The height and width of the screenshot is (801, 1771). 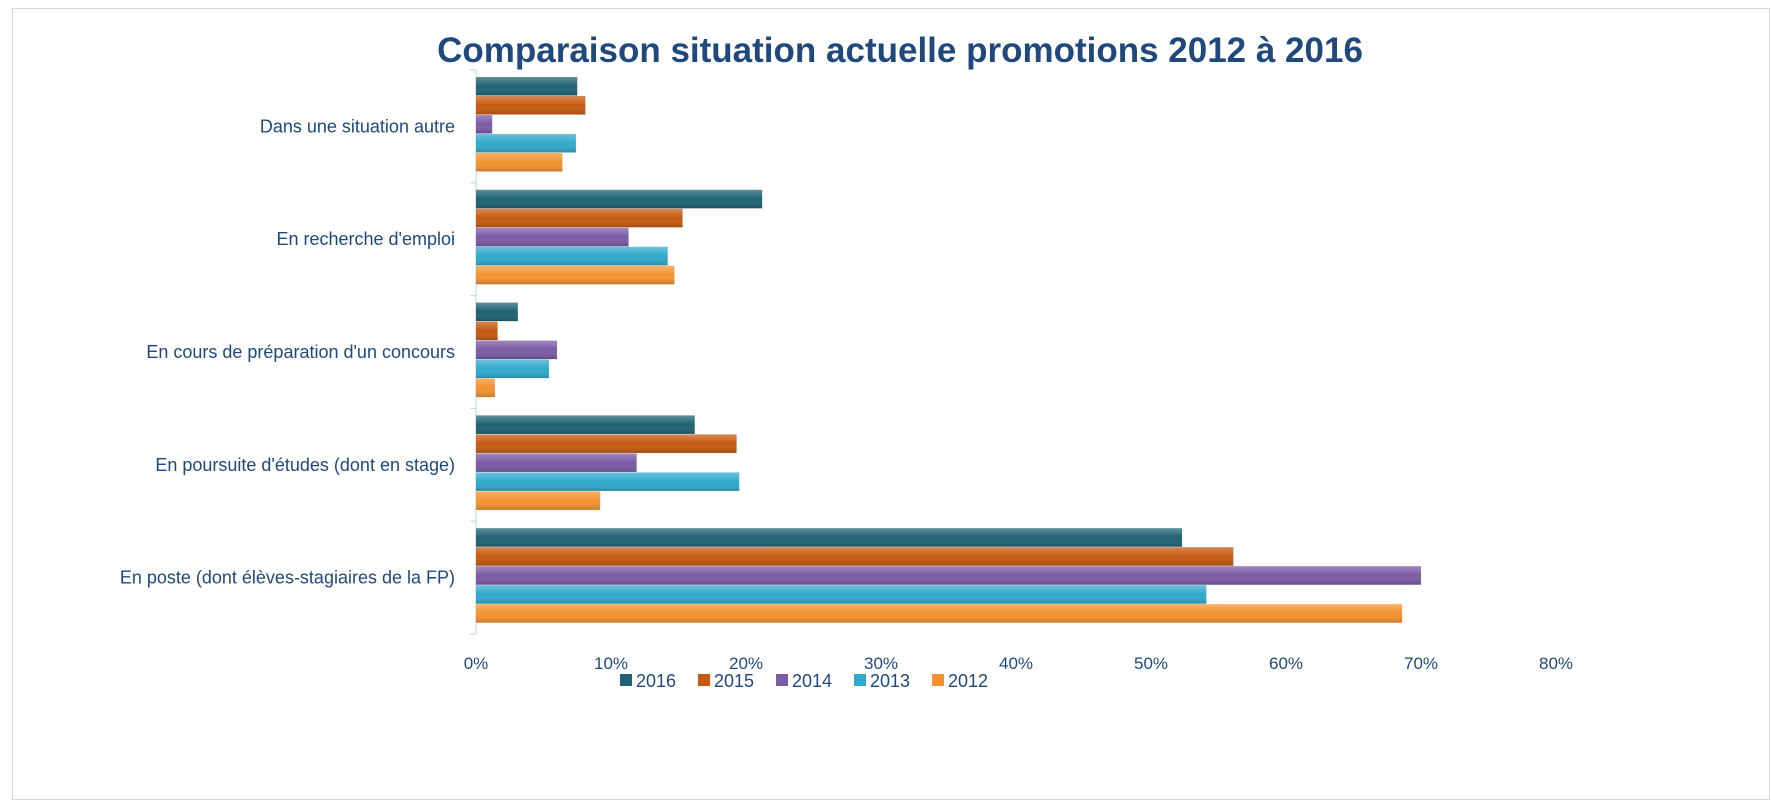 I want to click on legend-item-2015: 2015, so click(x=726, y=681).